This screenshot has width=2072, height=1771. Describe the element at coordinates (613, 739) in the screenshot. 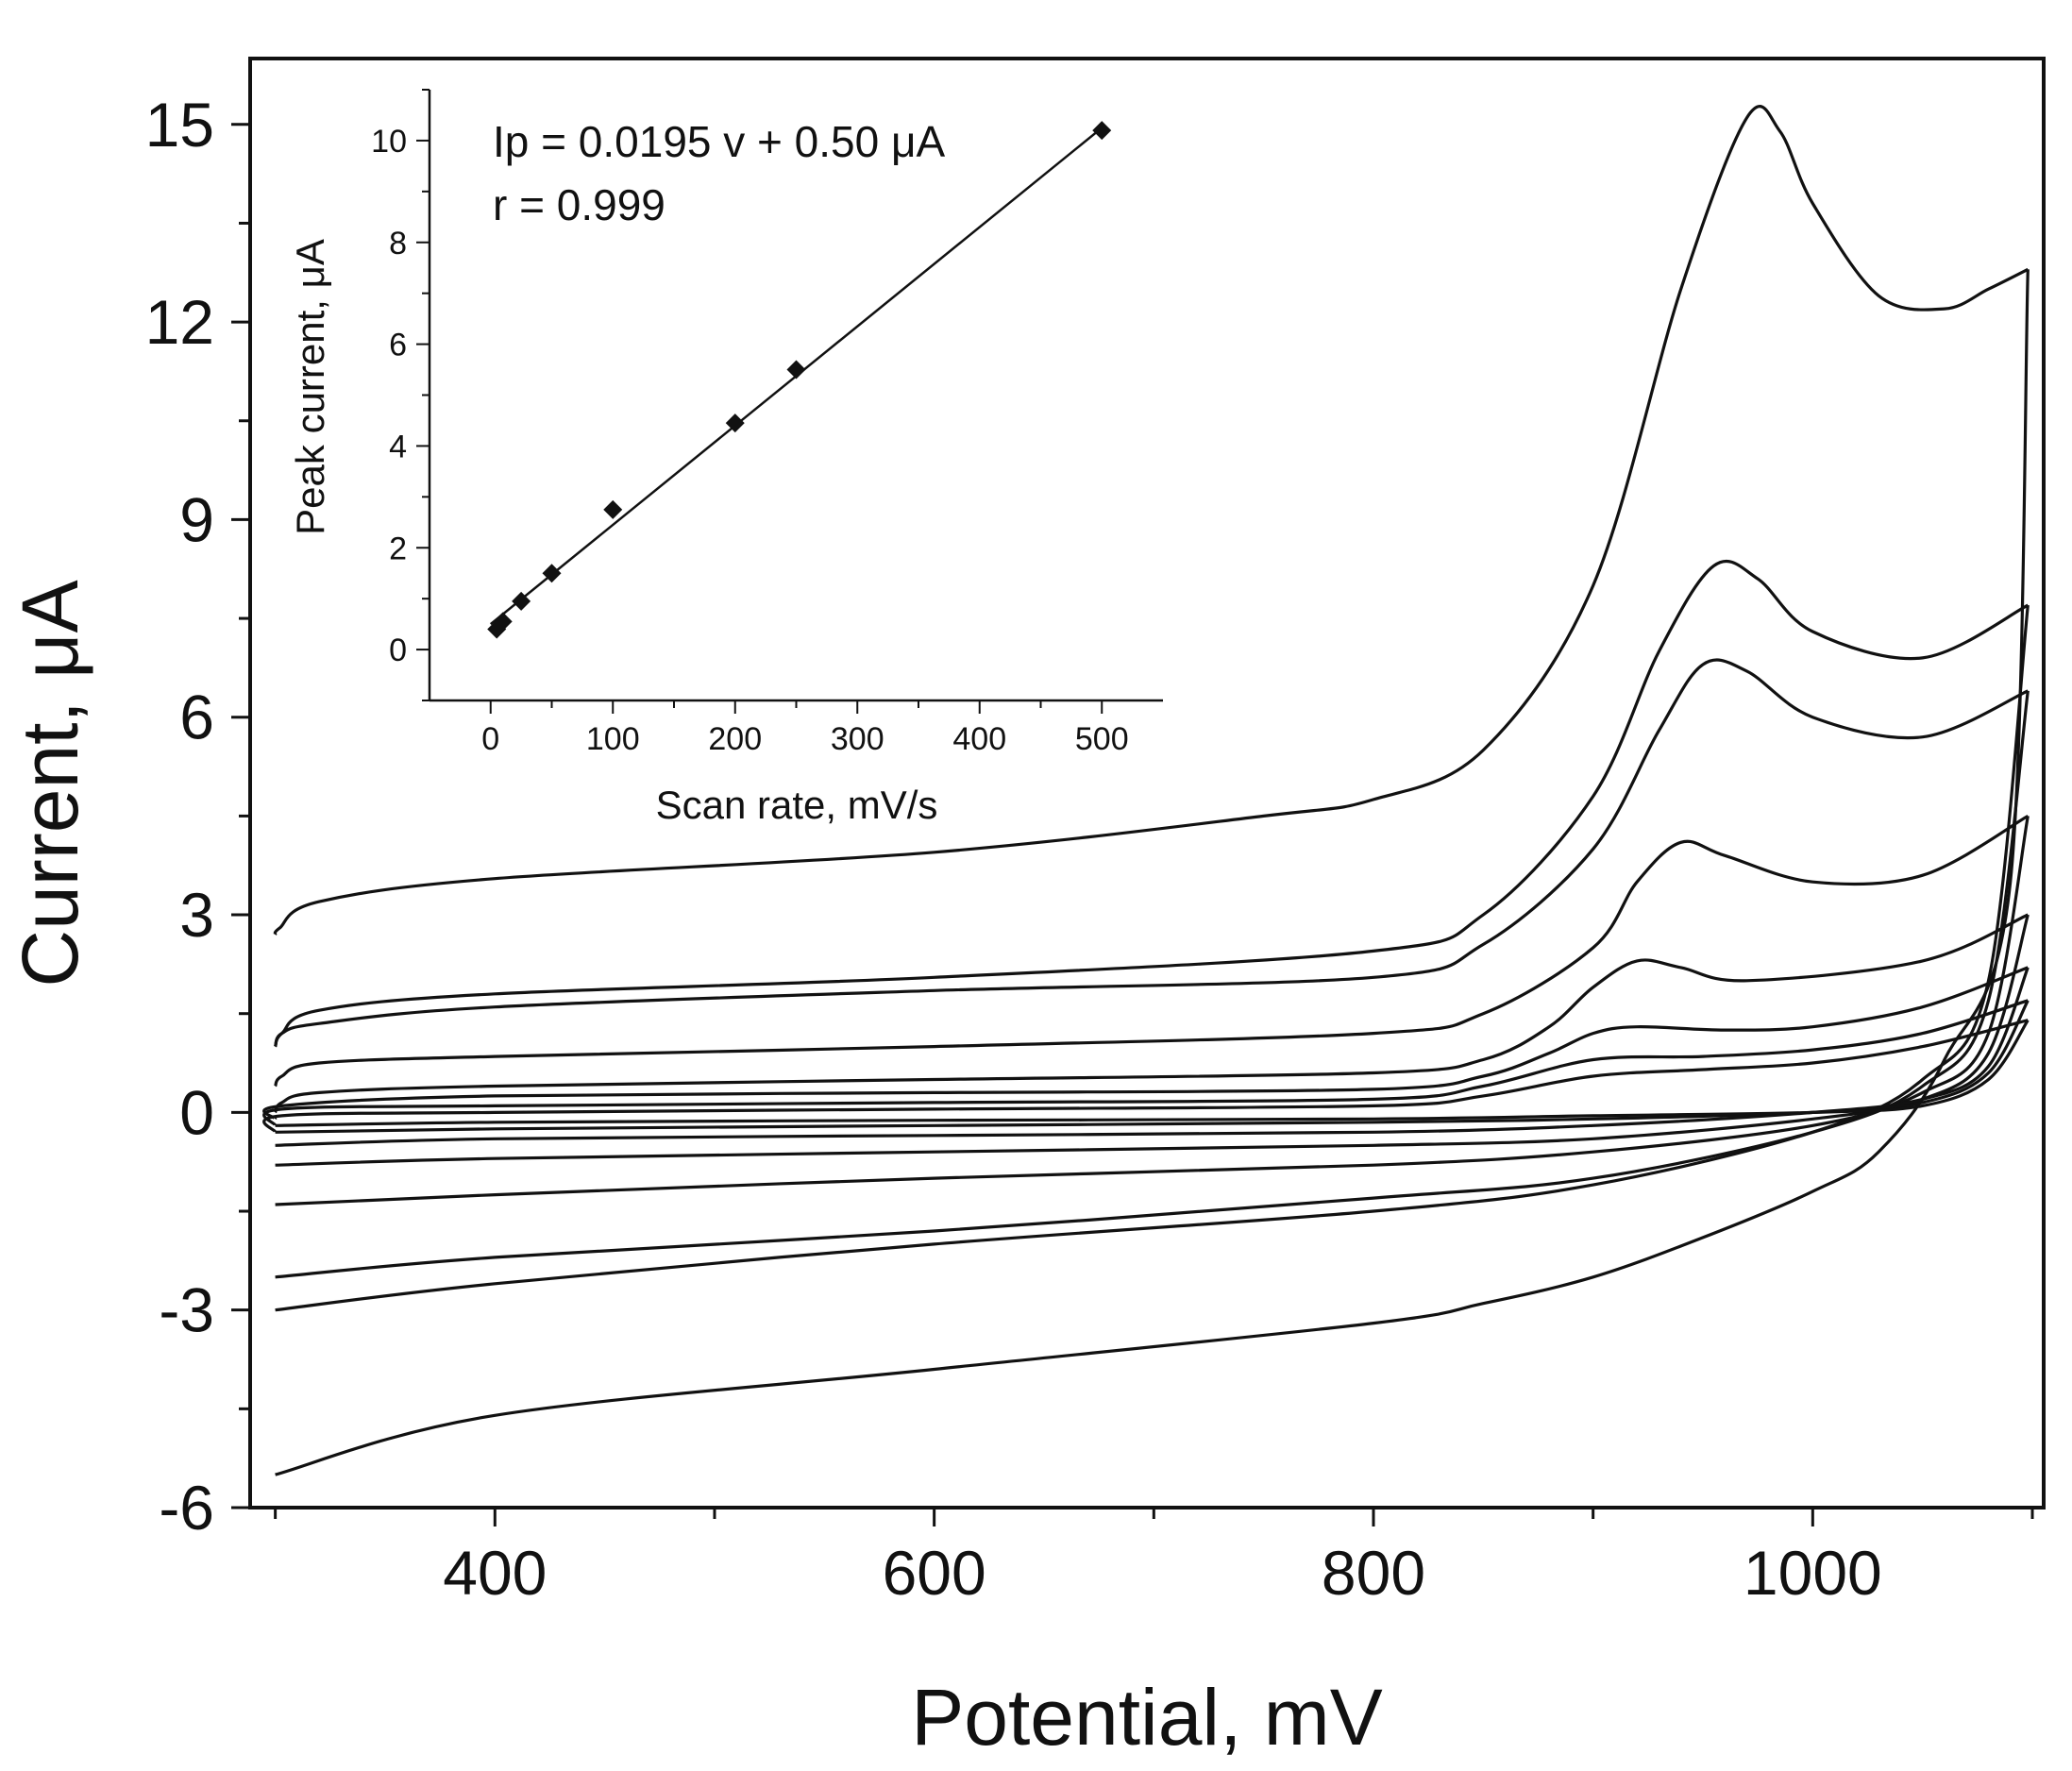

I see `inset-x-tick-label: 100` at that location.